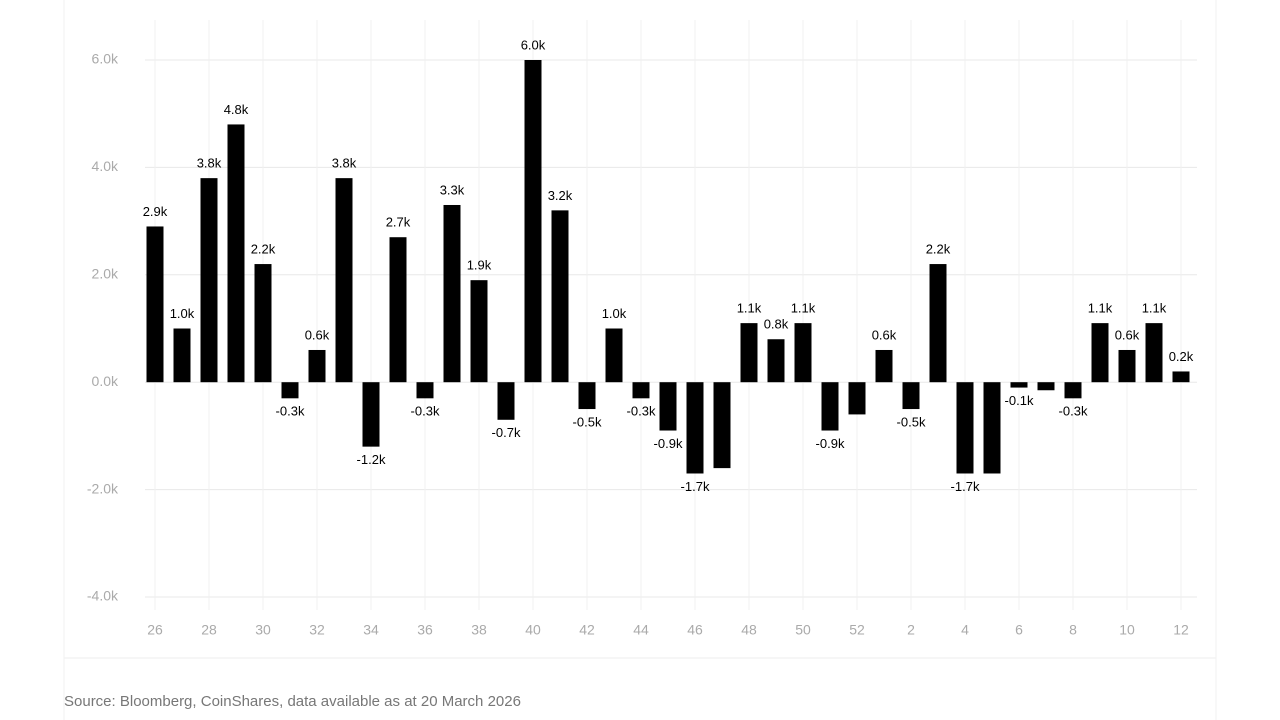 The height and width of the screenshot is (720, 1280). Describe the element at coordinates (803, 630) in the screenshot. I see `x-tick-label: 50` at that location.